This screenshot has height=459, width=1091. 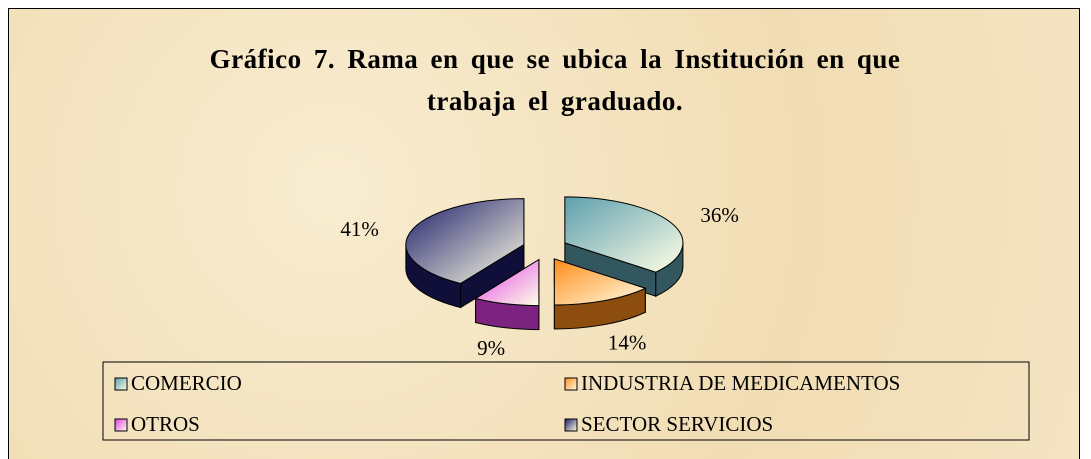 I want to click on legend-label: COMERCIO, so click(x=186, y=383).